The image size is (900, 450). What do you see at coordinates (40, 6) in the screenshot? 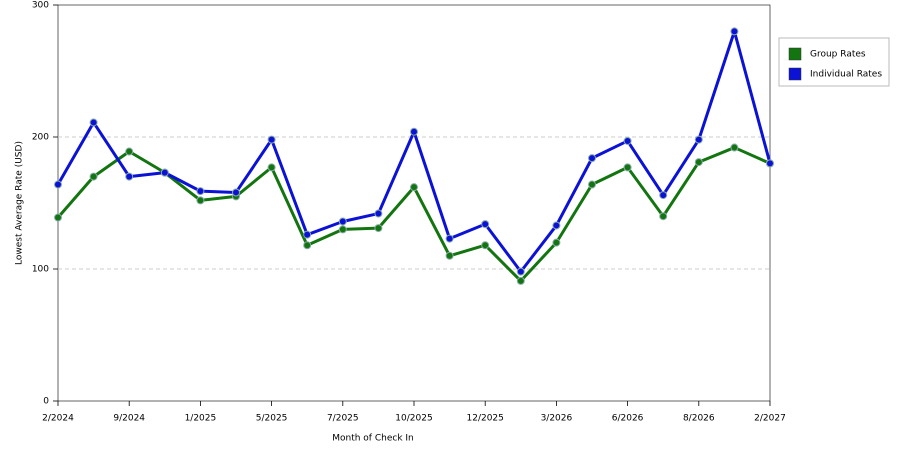
I see `y-tick-label: 300` at bounding box center [40, 6].